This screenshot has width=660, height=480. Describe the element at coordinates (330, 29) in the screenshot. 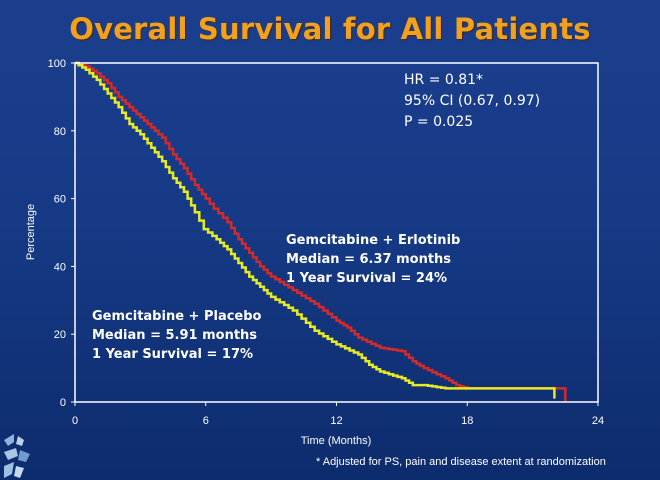

I see `chart-title: Overall Survival for All Patients` at that location.